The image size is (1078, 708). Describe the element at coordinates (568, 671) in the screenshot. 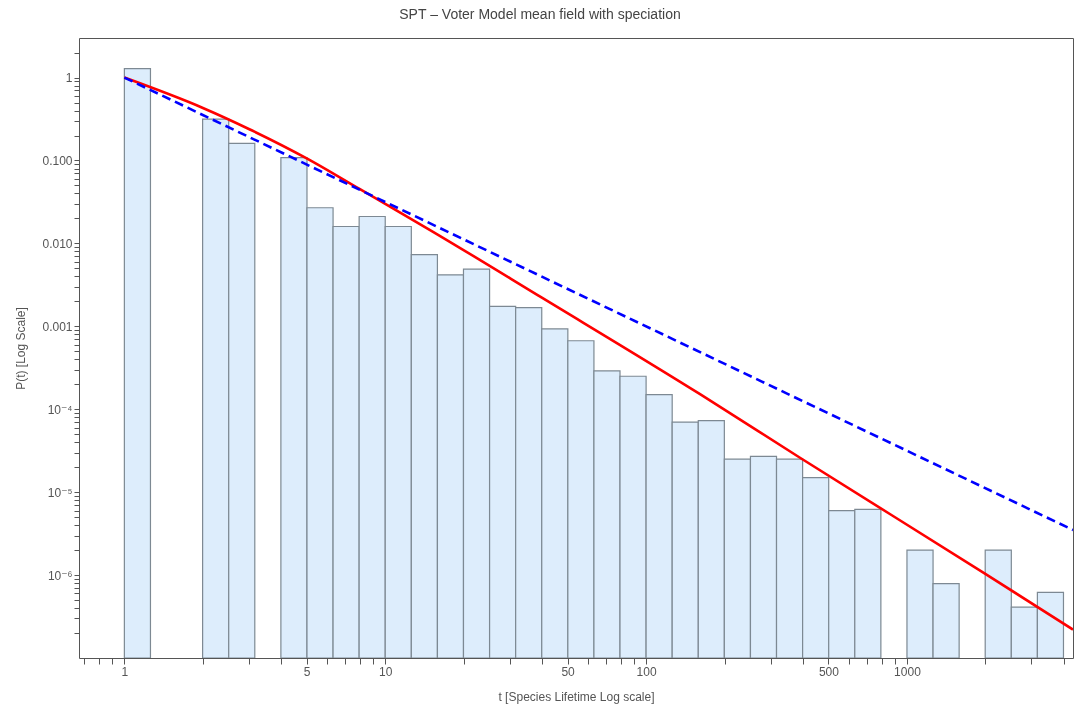

I see `x-tick-label: 50` at that location.